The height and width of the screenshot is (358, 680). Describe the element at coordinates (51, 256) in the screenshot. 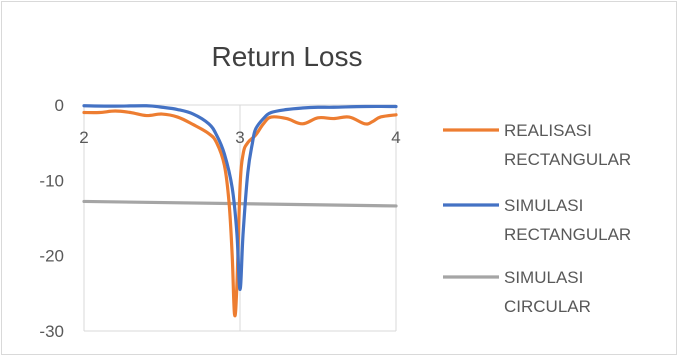

I see `y-tick-label: -20` at that location.